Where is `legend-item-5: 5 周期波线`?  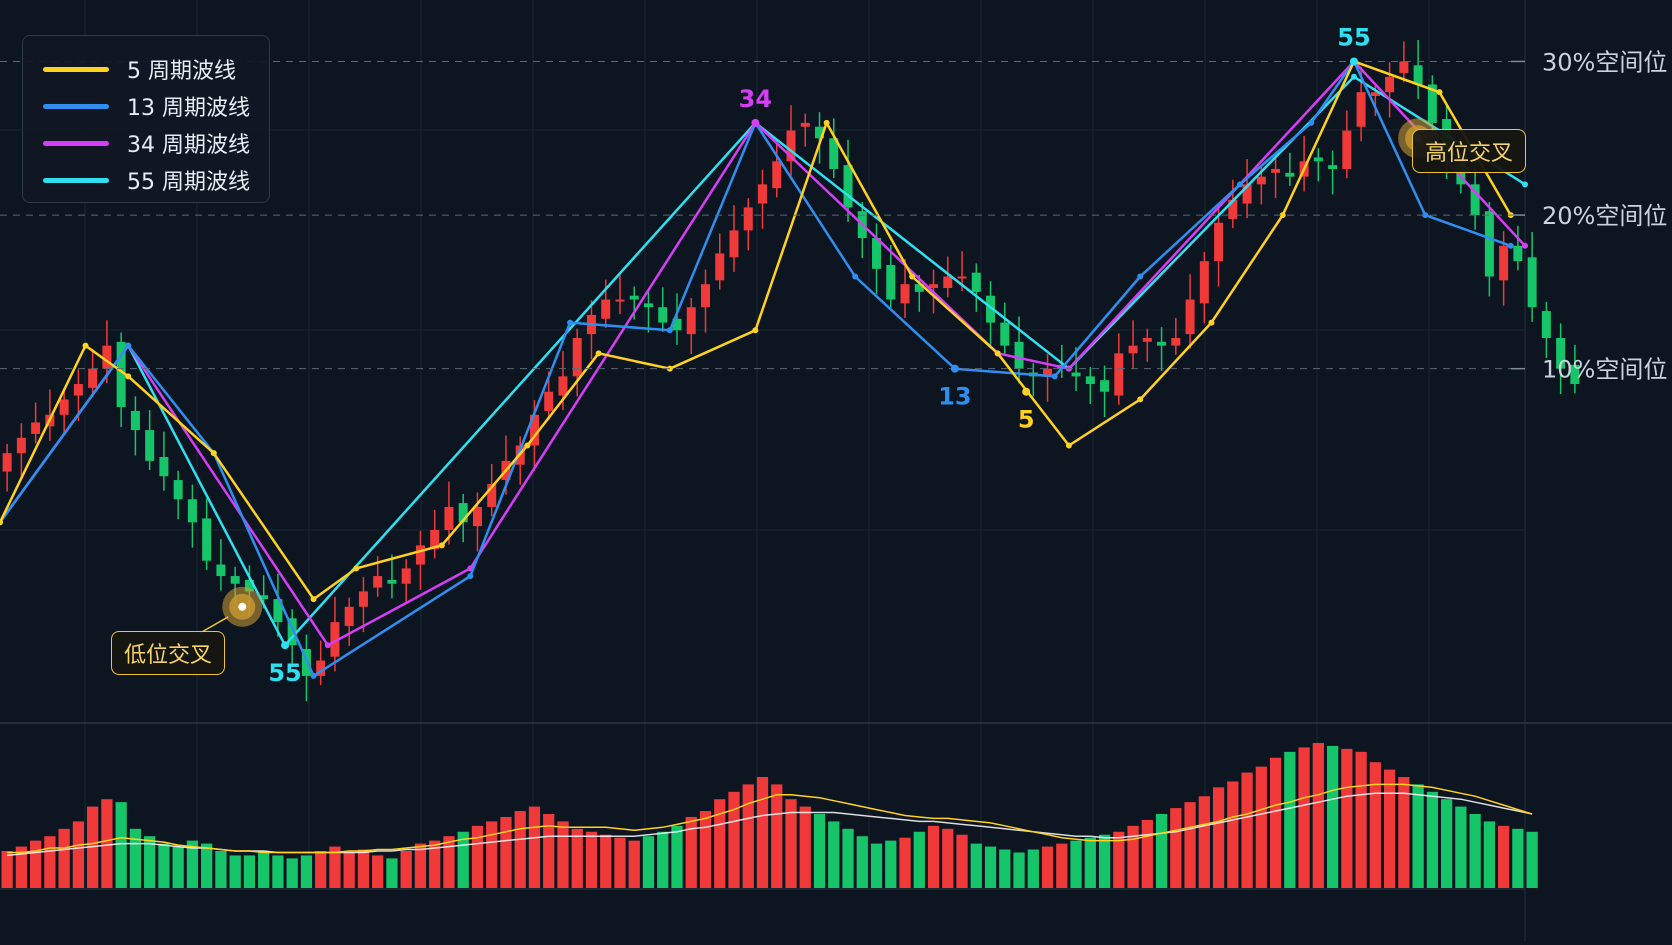 legend-item-5: 5 周期波线 is located at coordinates (139, 69).